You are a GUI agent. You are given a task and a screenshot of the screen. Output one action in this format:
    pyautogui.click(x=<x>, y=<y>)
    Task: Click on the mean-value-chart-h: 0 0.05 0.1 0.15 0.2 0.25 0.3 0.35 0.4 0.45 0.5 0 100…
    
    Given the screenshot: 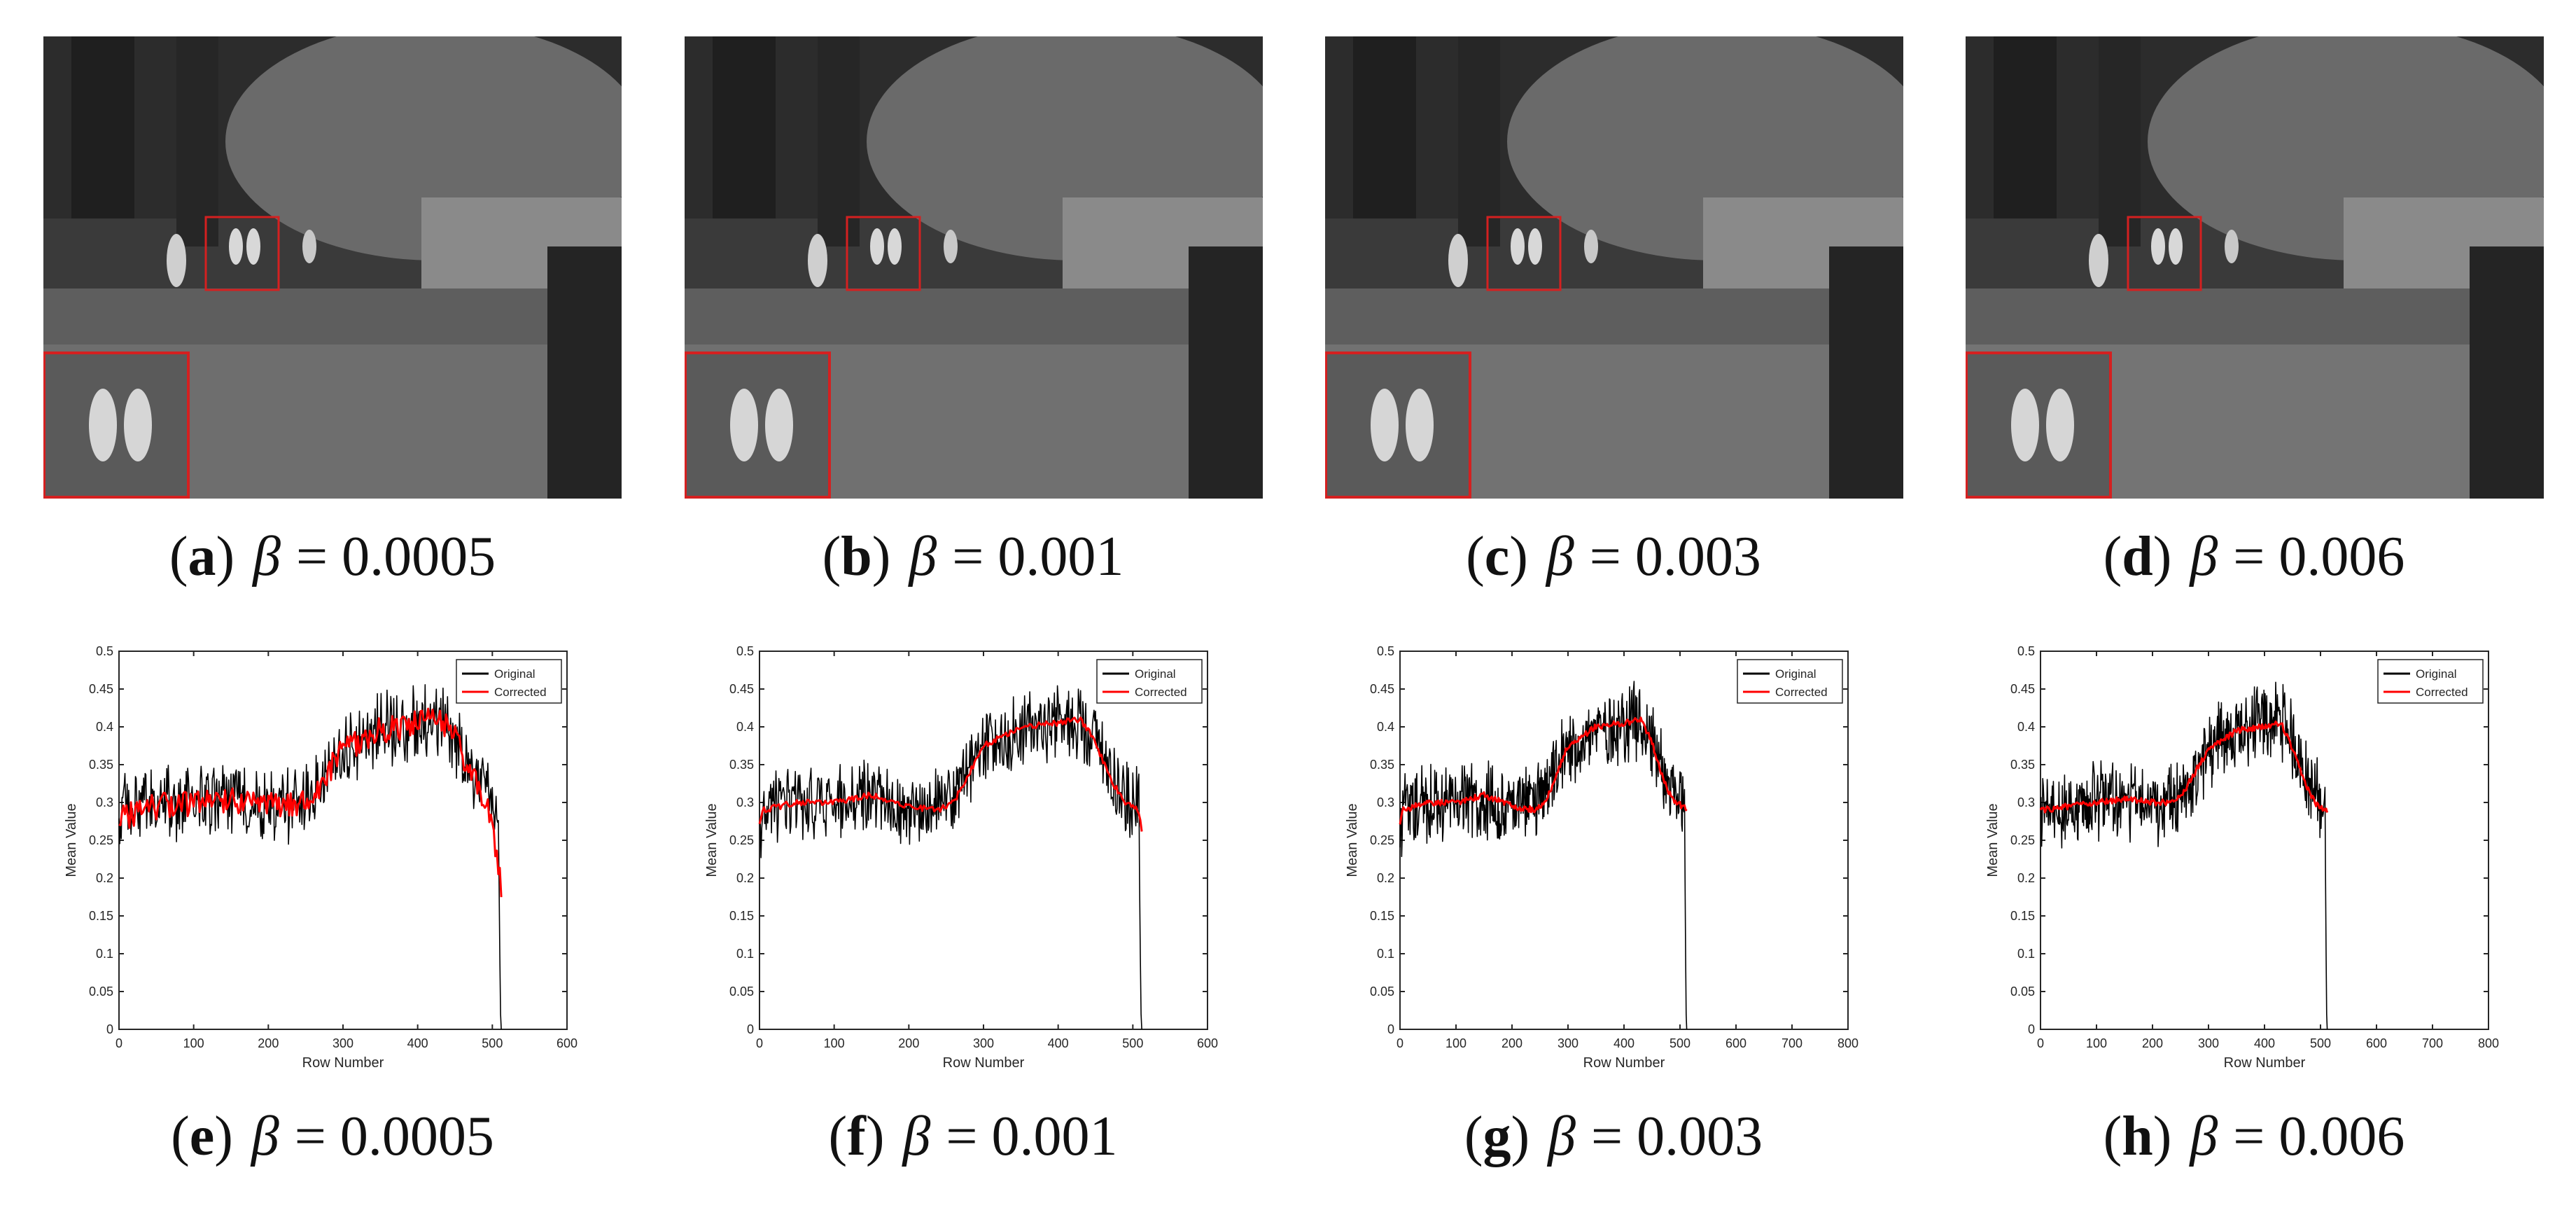 What is the action you would take?
    pyautogui.click(x=2254, y=858)
    